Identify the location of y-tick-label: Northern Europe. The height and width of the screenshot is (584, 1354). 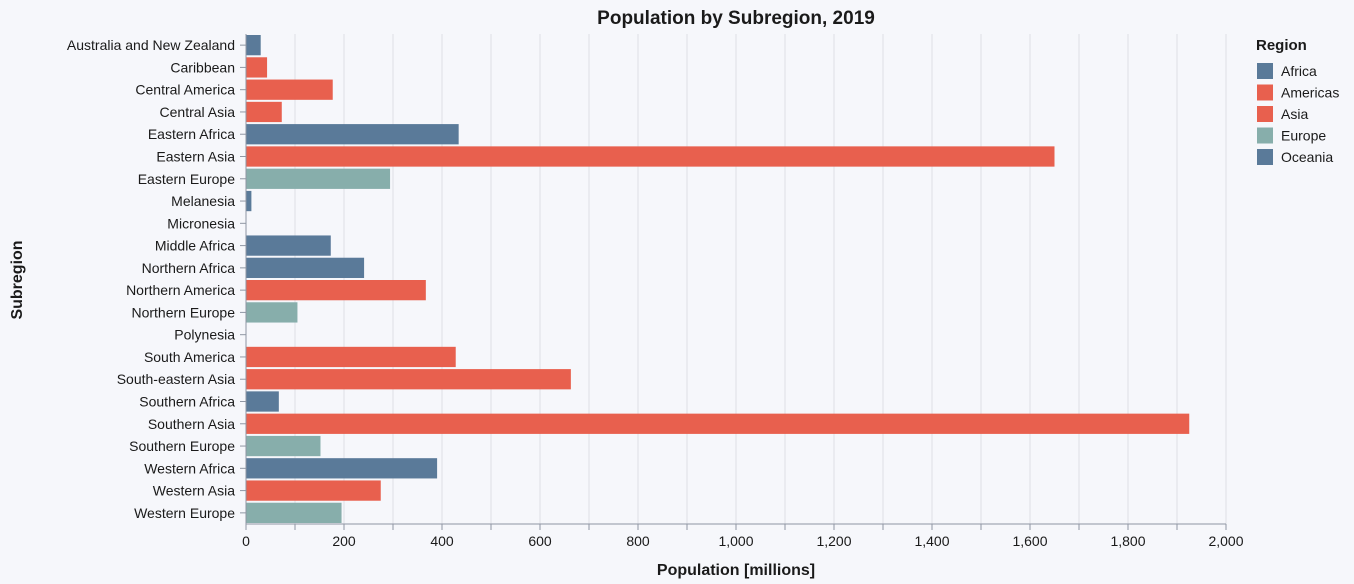
(183, 312).